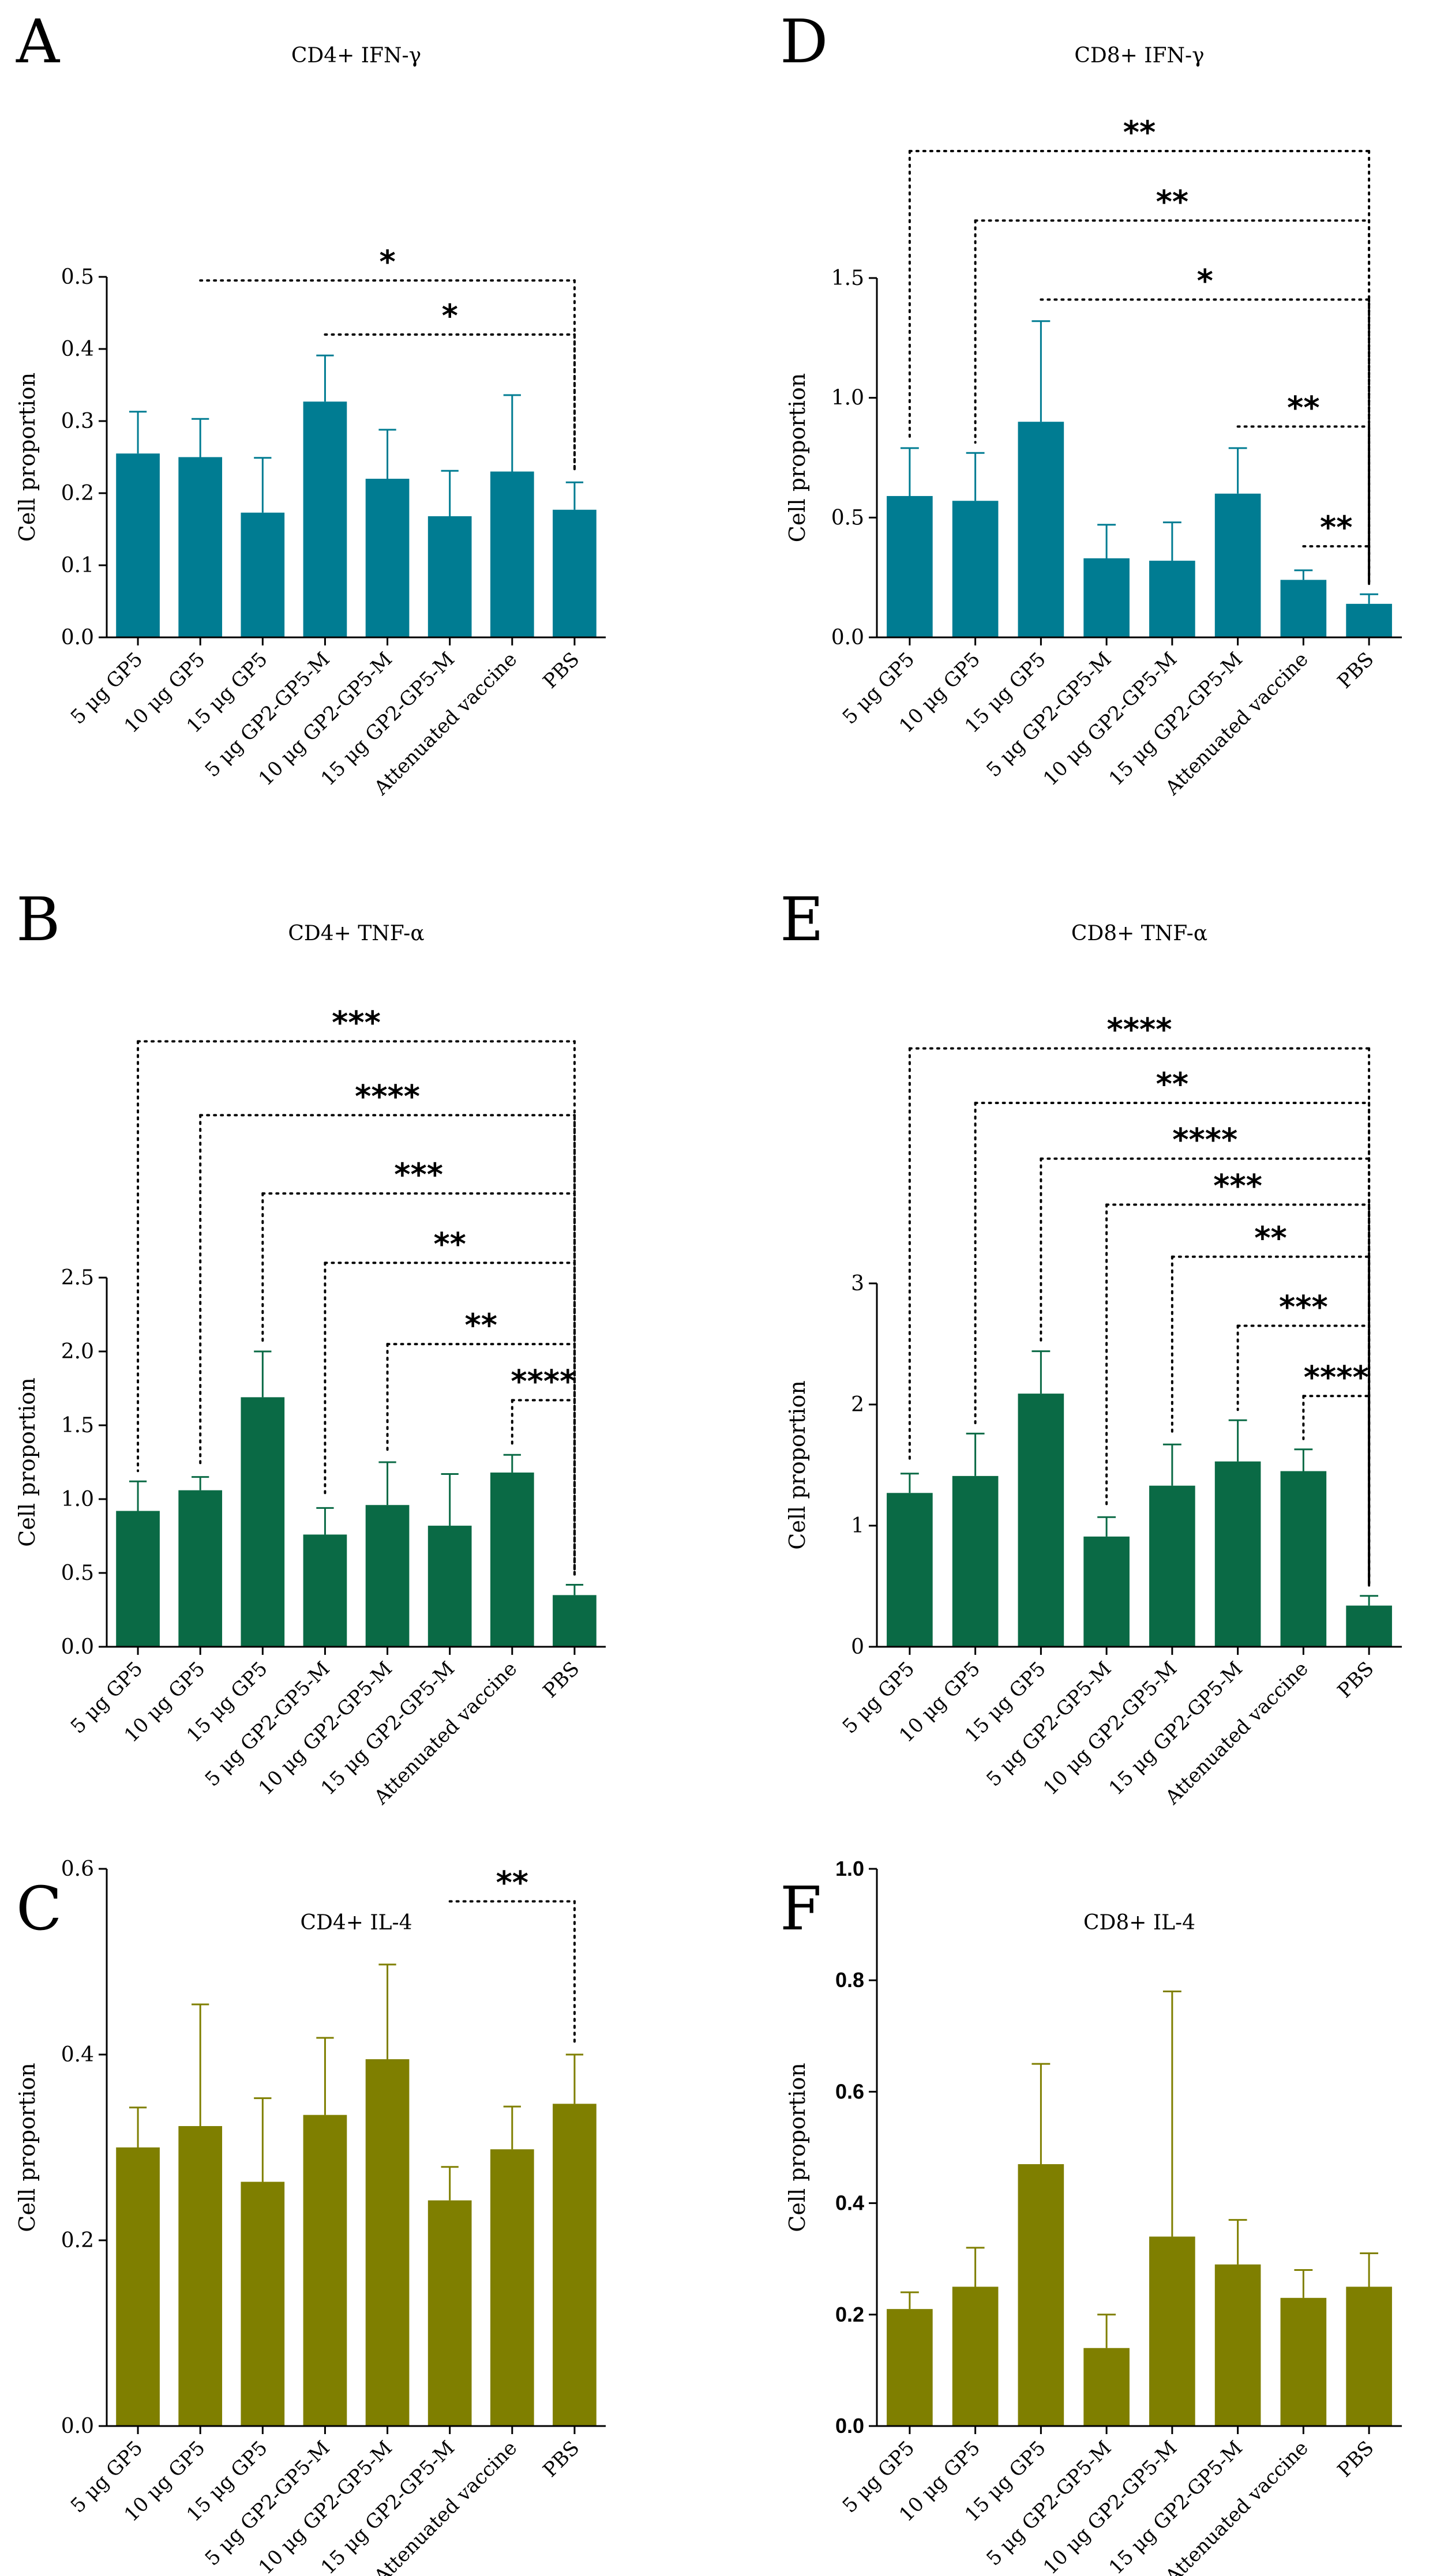 The image size is (1448, 2576). Describe the element at coordinates (857, 1647) in the screenshot. I see `y-tick-label: 0` at that location.